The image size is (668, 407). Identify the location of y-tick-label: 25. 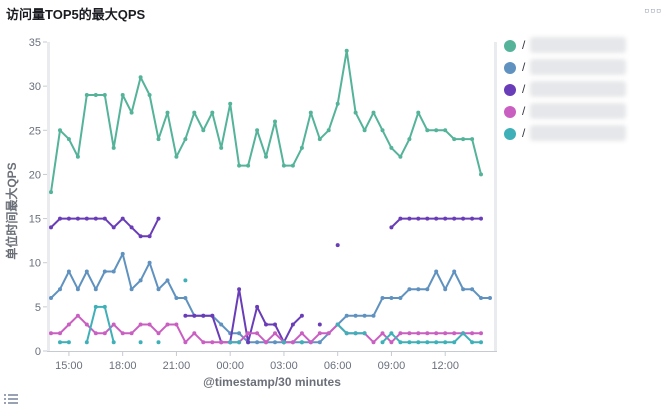
(35, 131).